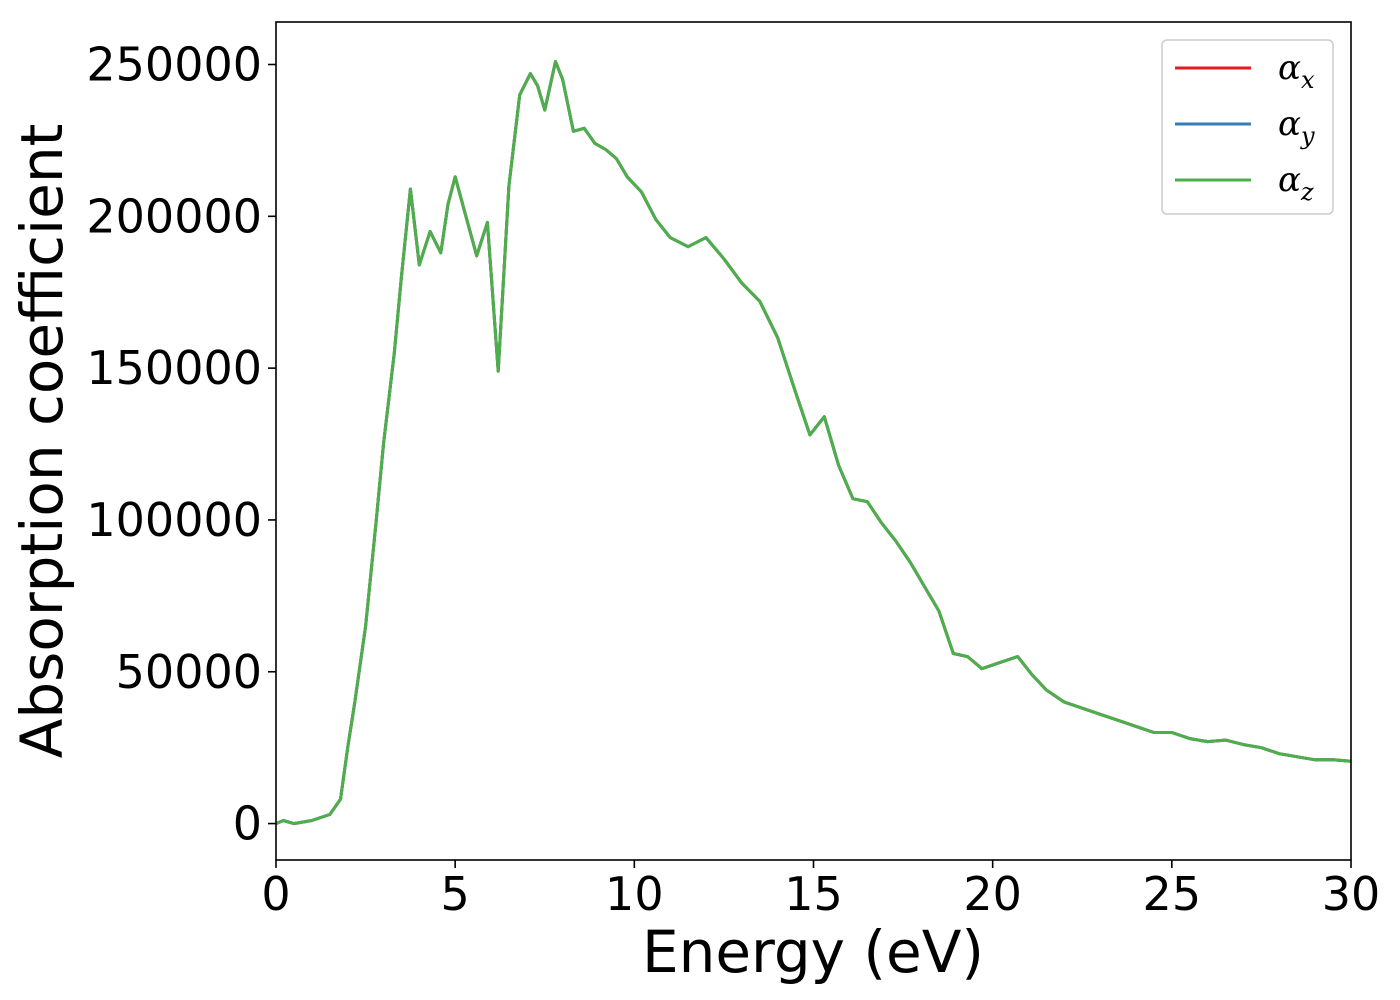 This screenshot has height=1000, width=1400. I want to click on y-axis-ticks: 0 50000 100000 150000 200000 250000, so click(181, 444).